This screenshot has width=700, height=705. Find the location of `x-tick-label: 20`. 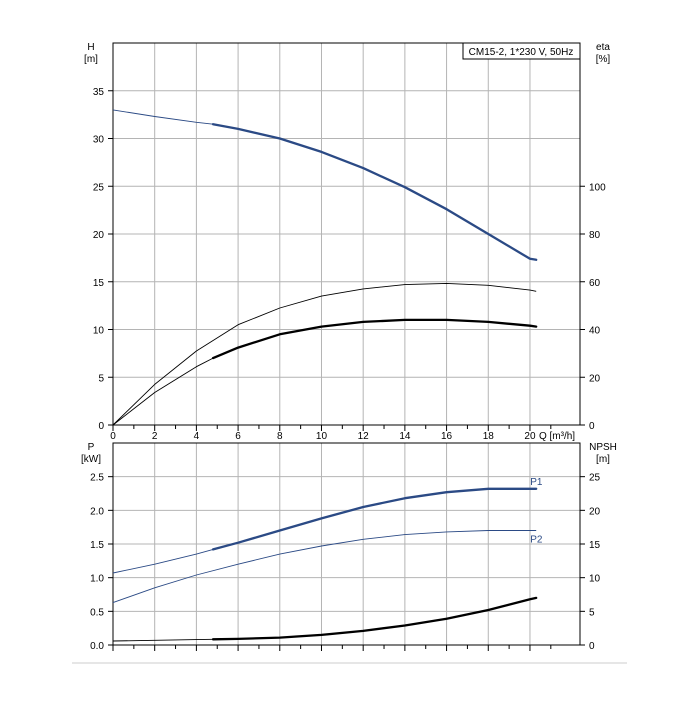

x-tick-label: 20 is located at coordinates (530, 436).